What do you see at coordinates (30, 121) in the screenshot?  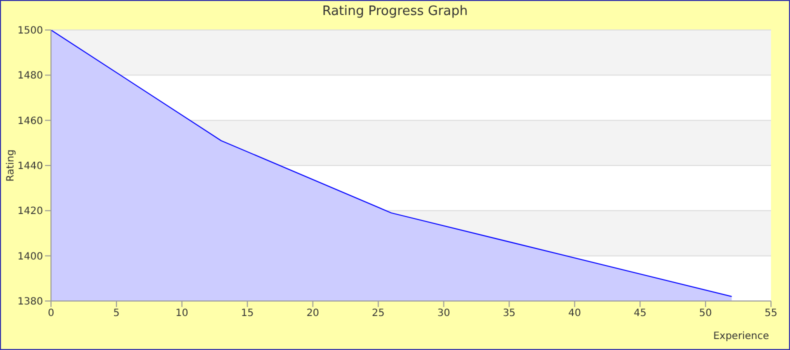 I see `y-tick-label: 1460` at bounding box center [30, 121].